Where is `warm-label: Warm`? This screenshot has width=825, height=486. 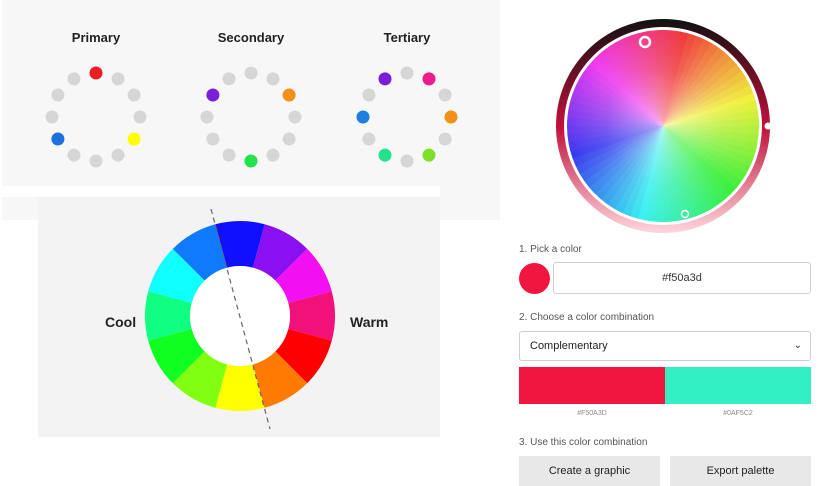 warm-label: Warm is located at coordinates (369, 322).